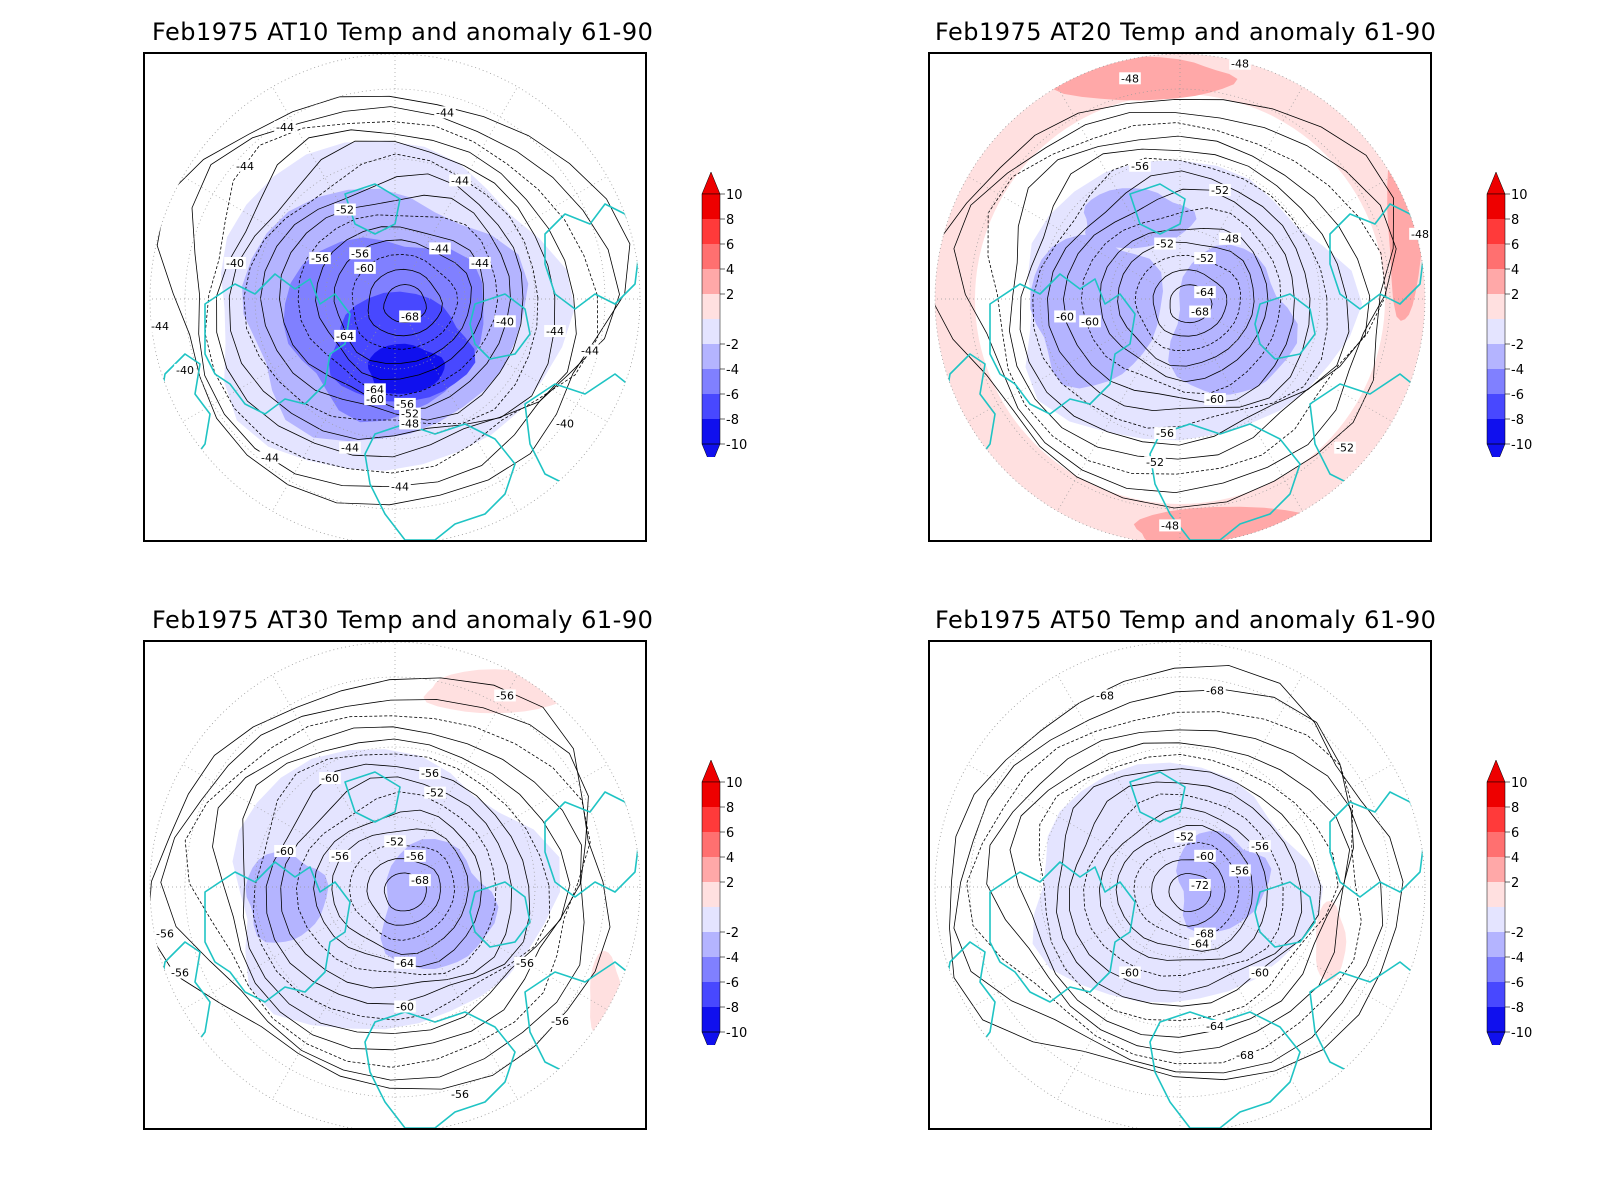  What do you see at coordinates (1170, 525) in the screenshot?
I see `contour-label: -48` at bounding box center [1170, 525].